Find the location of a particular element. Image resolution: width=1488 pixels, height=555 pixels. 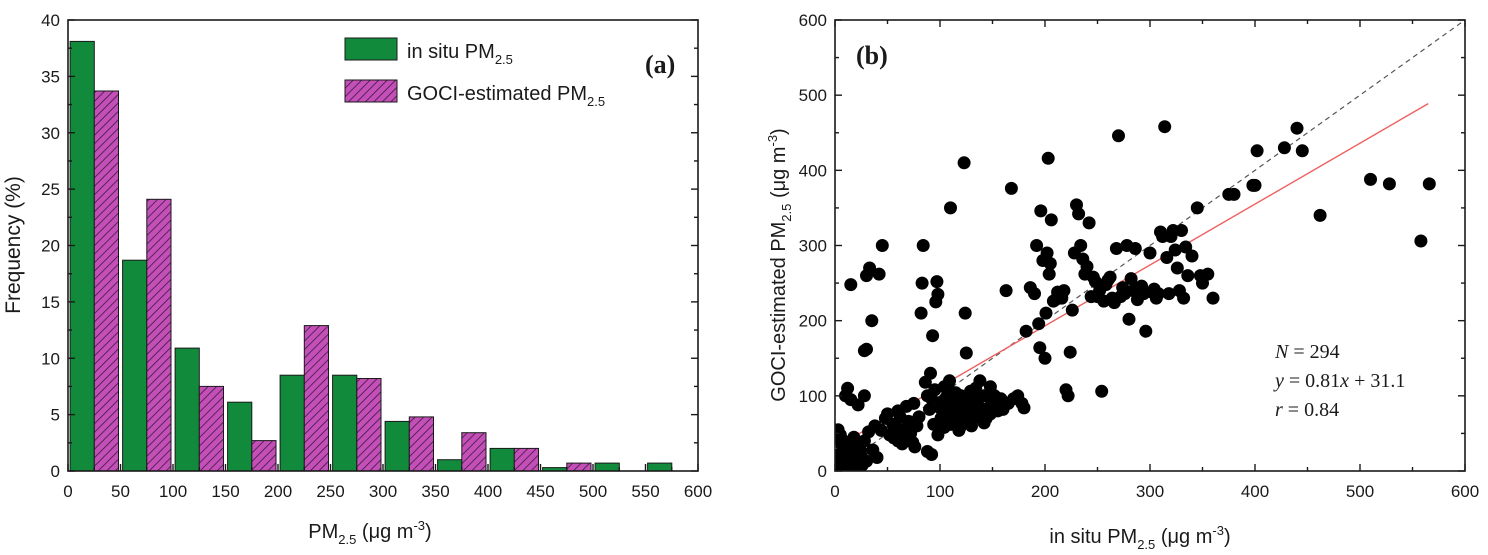

y-tick-label: 25 is located at coordinates (50, 189).